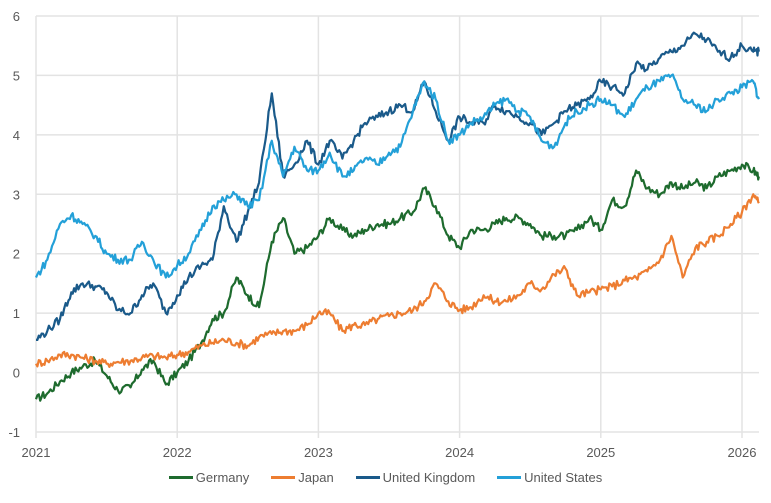 Image resolution: width=771 pixels, height=503 pixels. I want to click on x-tick-label: 2024, so click(459, 452).